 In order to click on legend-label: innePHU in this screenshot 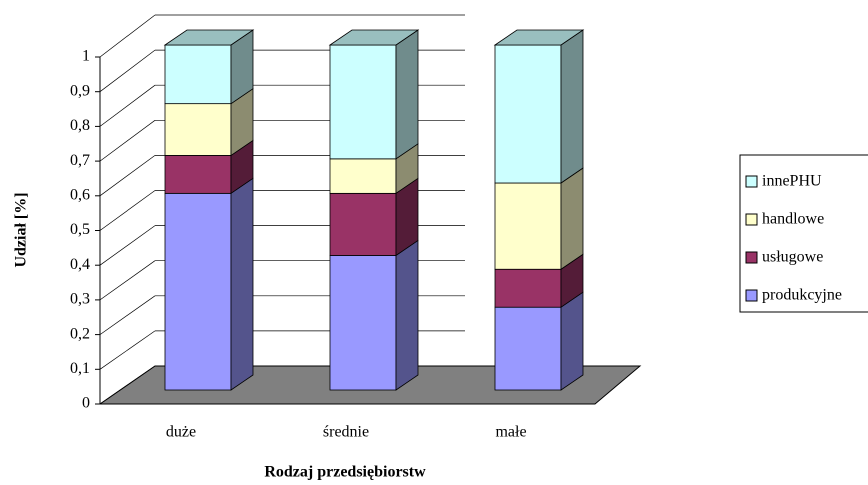, I will do `click(792, 181)`.